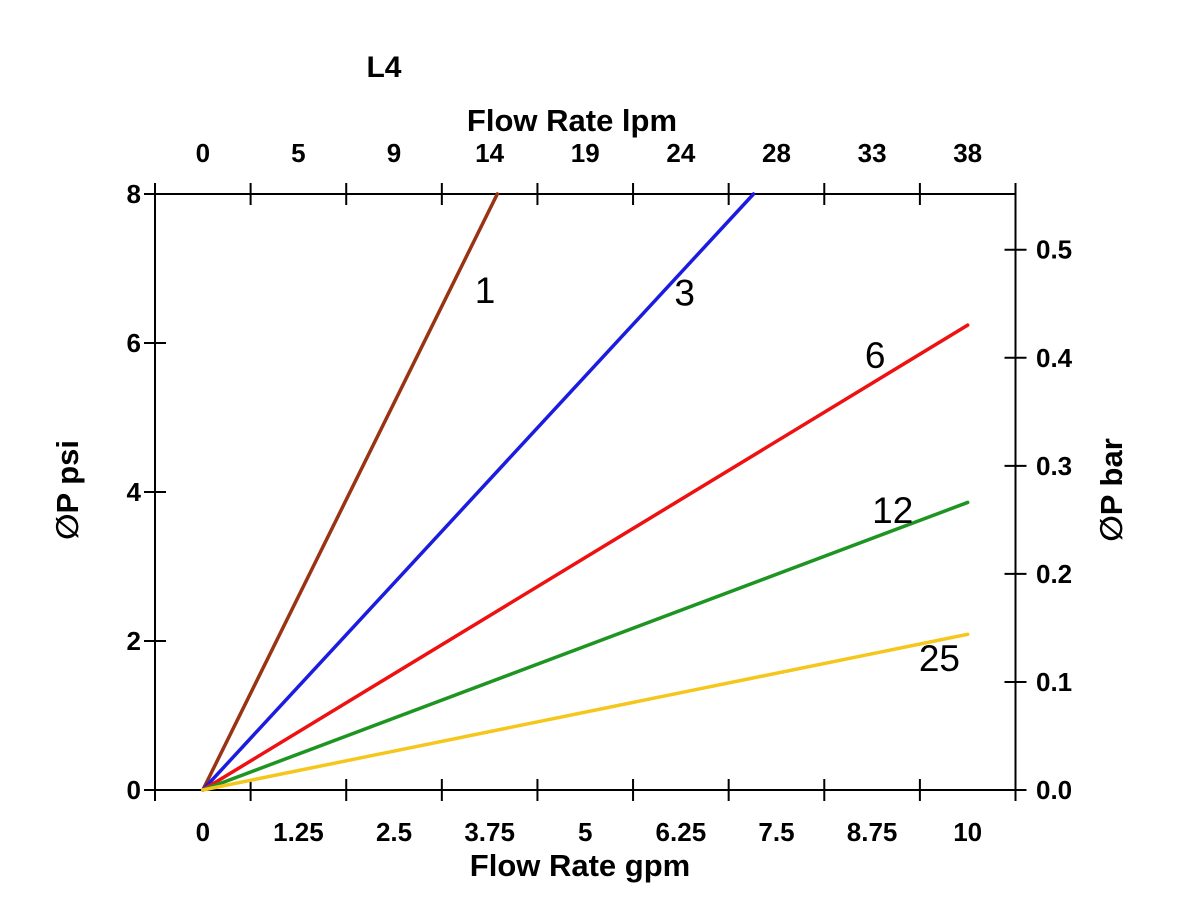  Describe the element at coordinates (872, 832) in the screenshot. I see `bottom-tick-label: 8.75` at that location.